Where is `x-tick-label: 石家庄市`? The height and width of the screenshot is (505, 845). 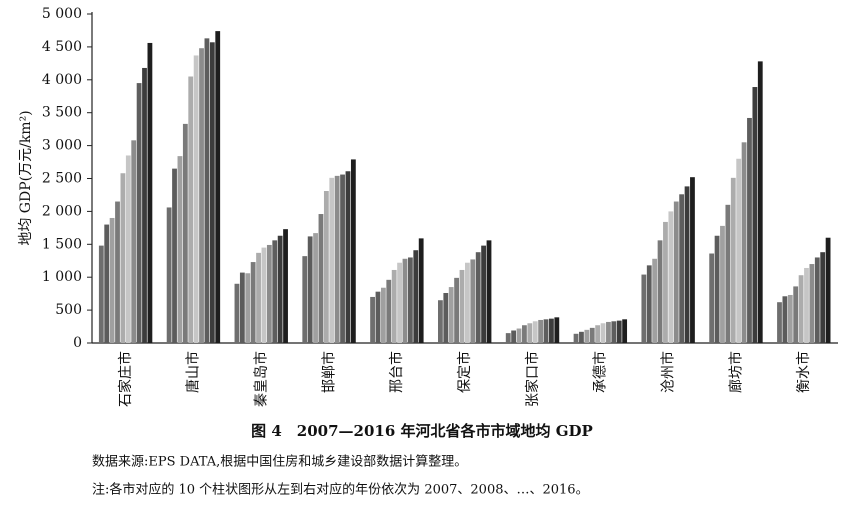
x-tick-label: 石家庄市 is located at coordinates (125, 379).